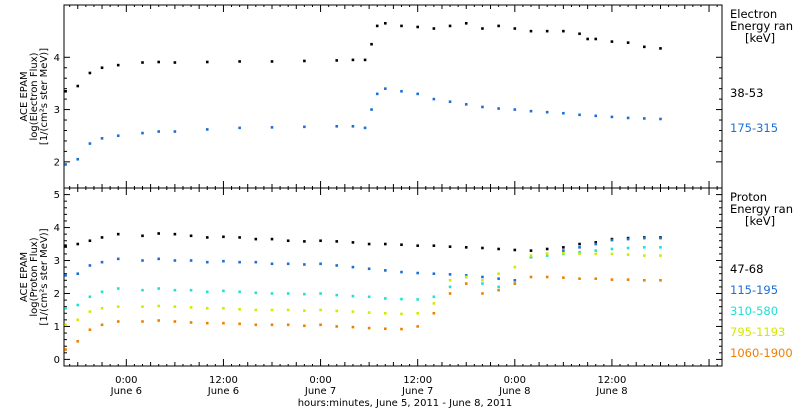 The height and width of the screenshot is (410, 800). What do you see at coordinates (746, 269) in the screenshot?
I see `legend-entry: 47-68` at bounding box center [746, 269].